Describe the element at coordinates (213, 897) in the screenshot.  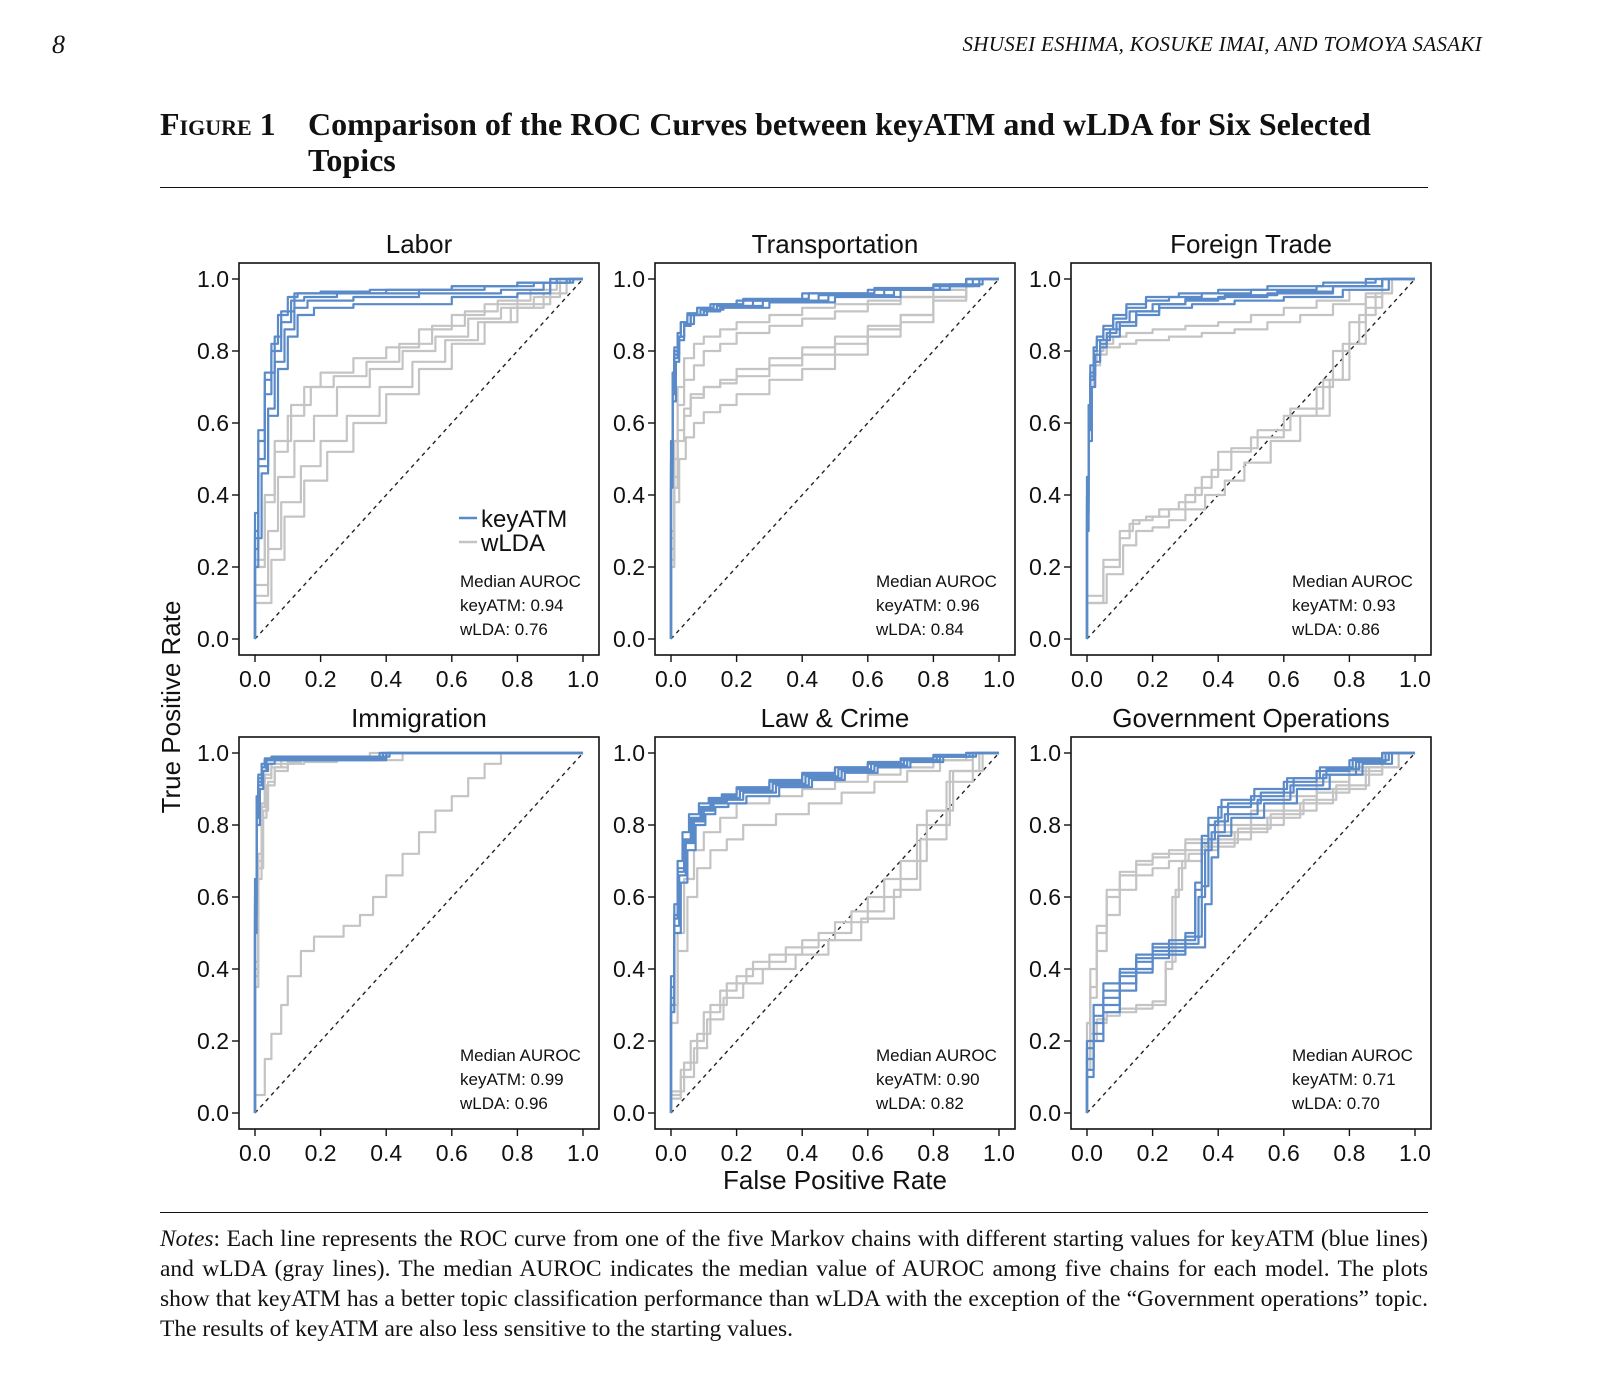
I see `y-tick-label: 0.6` at that location.